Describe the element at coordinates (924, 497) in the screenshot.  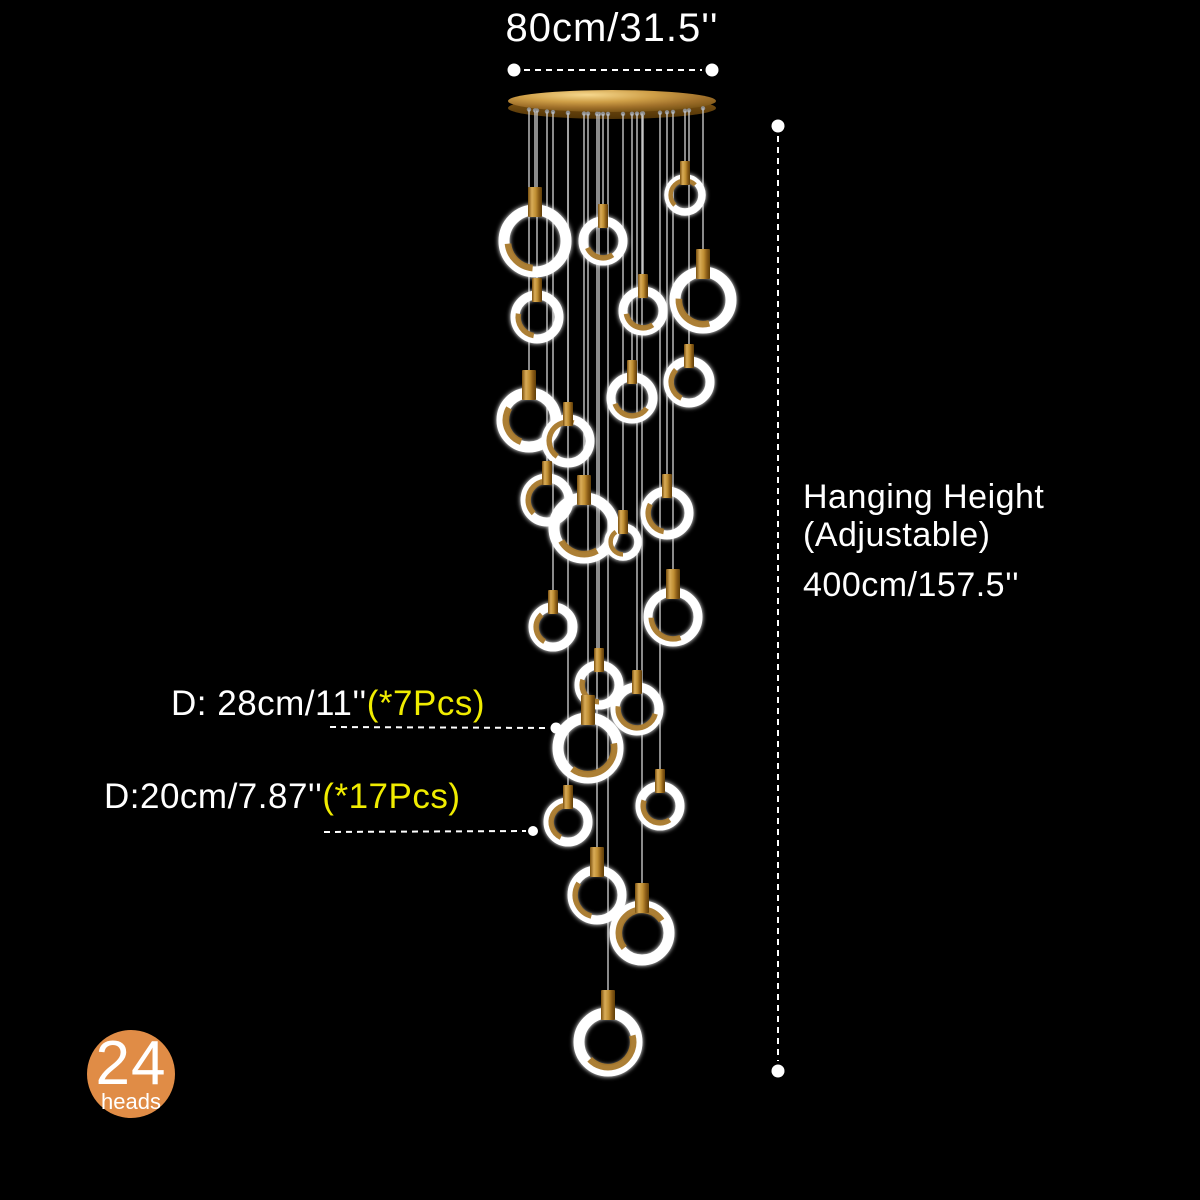
I see `hanging-height-line1: Hanging Height` at that location.